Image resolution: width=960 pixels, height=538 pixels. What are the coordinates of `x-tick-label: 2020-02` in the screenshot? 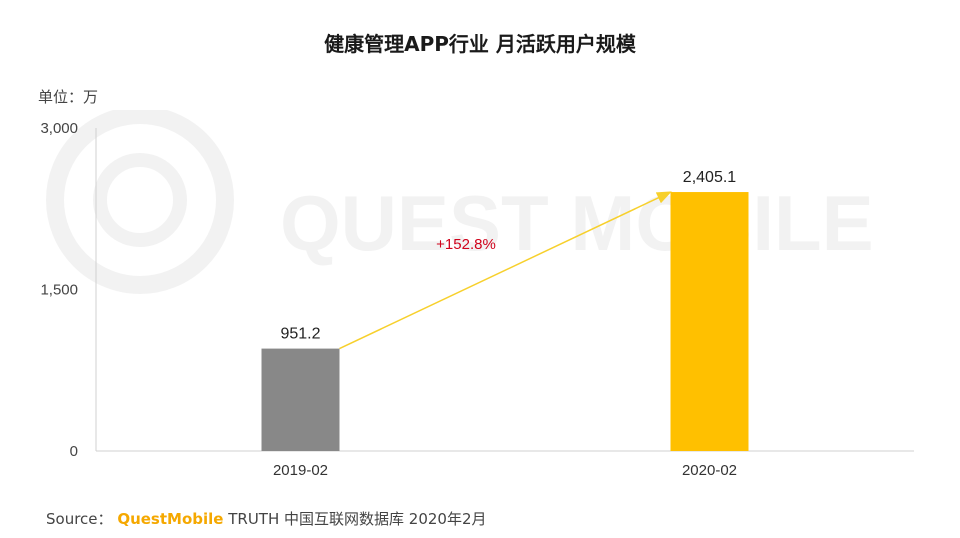 It's located at (709, 470).